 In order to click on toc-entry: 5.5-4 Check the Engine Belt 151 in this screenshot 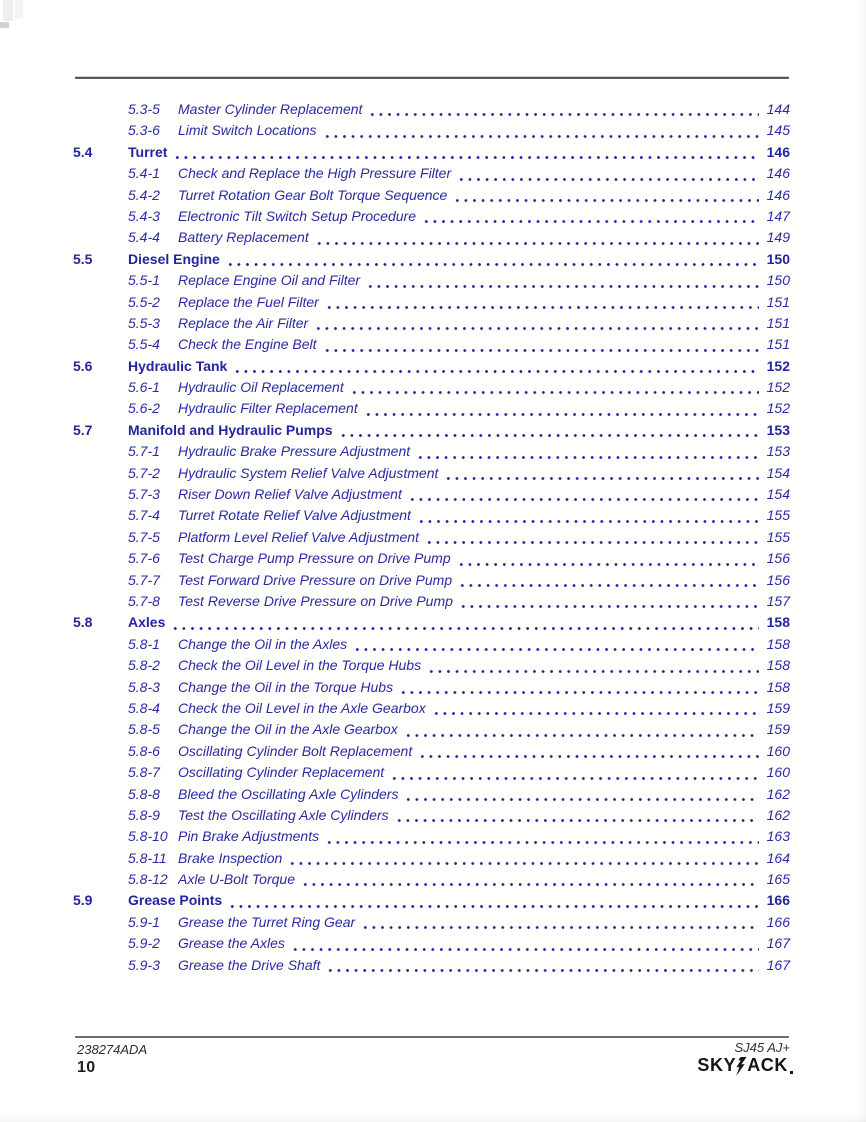, I will do `click(431, 344)`.